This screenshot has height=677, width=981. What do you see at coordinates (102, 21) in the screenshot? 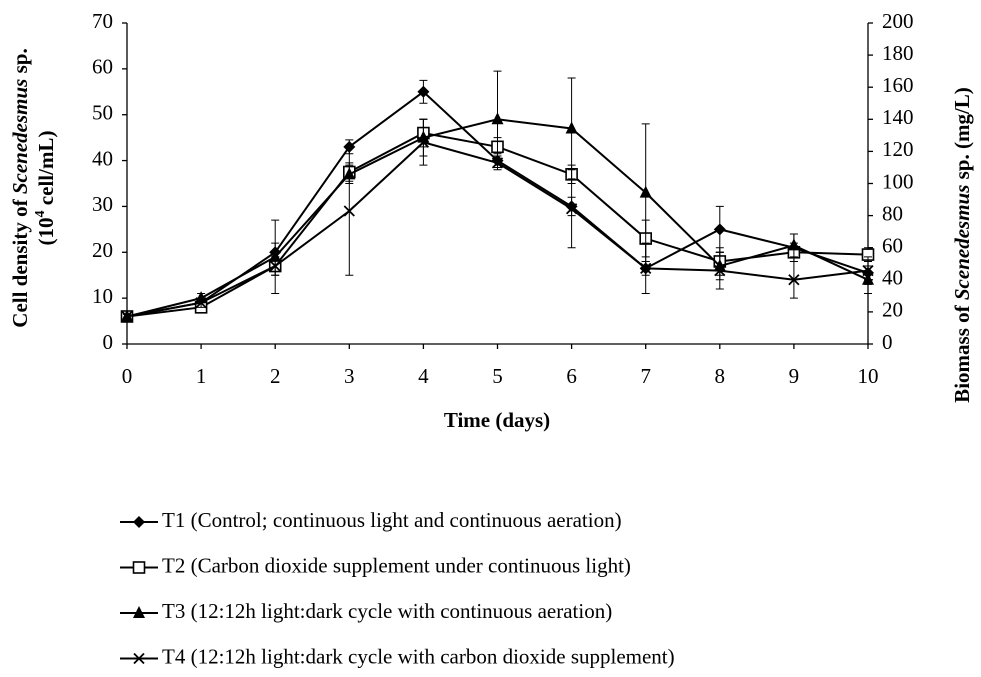
I see `y-tick-label: 70` at bounding box center [102, 21].